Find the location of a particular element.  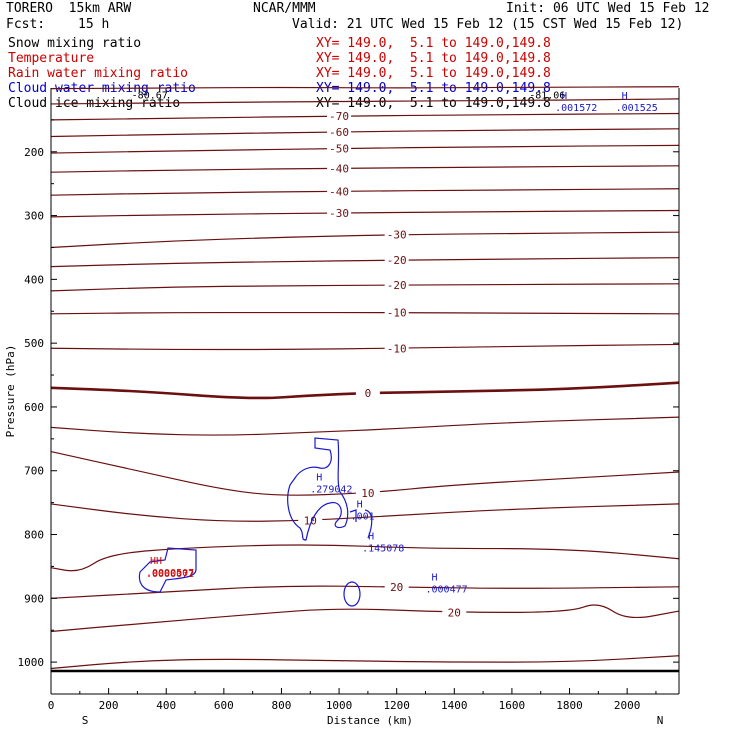

isotherm-label: -30 is located at coordinates (397, 235).